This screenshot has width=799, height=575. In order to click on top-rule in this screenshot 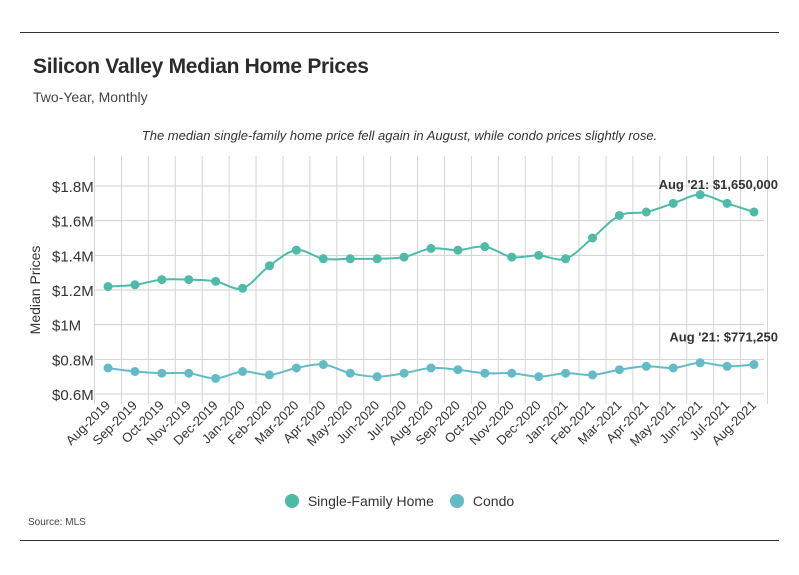, I will do `click(399, 32)`.